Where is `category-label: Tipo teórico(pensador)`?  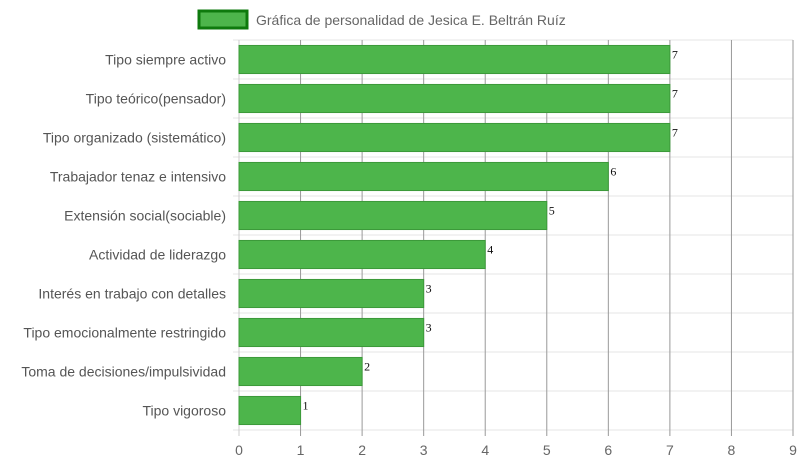
category-label: Tipo teórico(pensador) is located at coordinates (156, 99).